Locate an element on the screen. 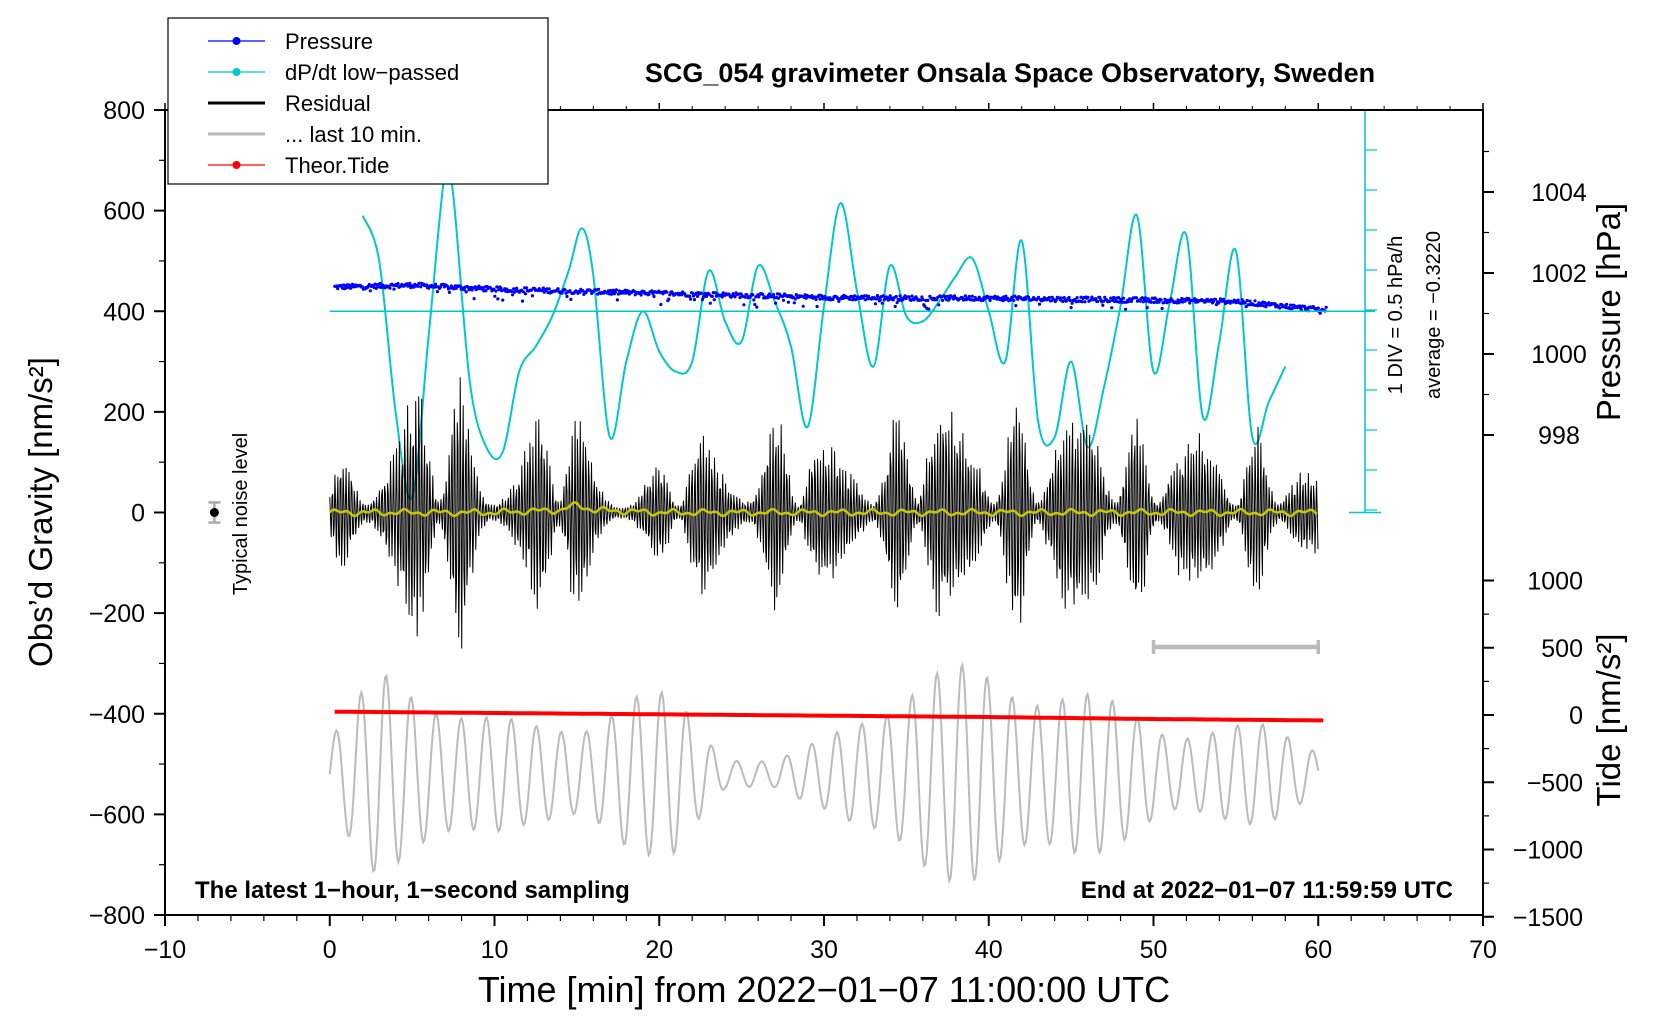 The height and width of the screenshot is (1020, 1660). annotation-noise-level: Typical noise level is located at coordinates (241, 514).